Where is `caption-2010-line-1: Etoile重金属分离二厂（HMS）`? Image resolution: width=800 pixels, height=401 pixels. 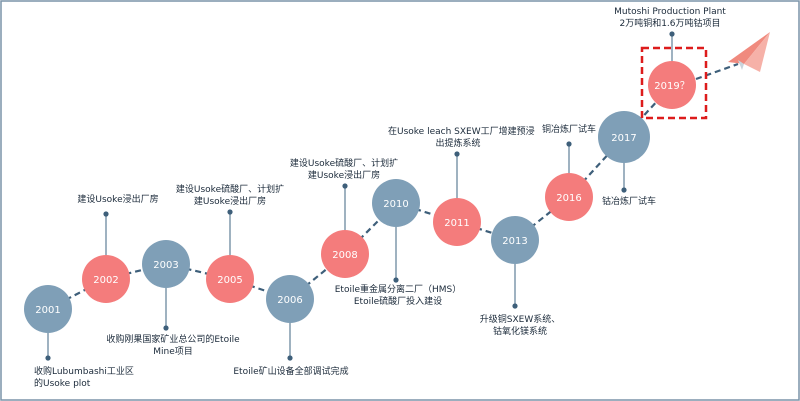 caption-2010-line-1: Etoile重金属分离二厂（HMS） is located at coordinates (398, 290).